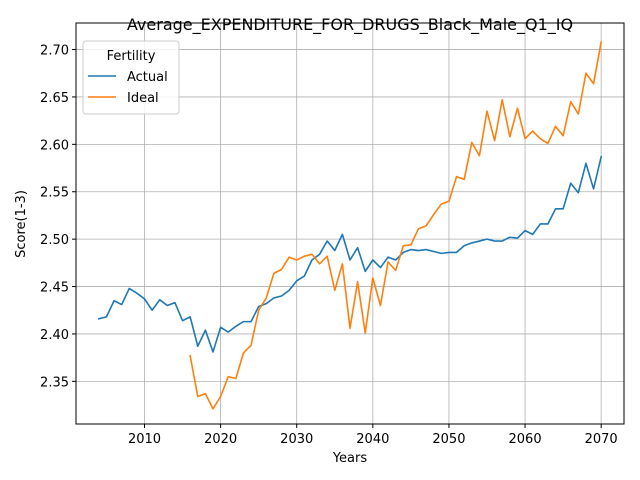 Image resolution: width=640 pixels, height=480 pixels. What do you see at coordinates (54, 145) in the screenshot?
I see `y-tick-label: 2.60` at bounding box center [54, 145].